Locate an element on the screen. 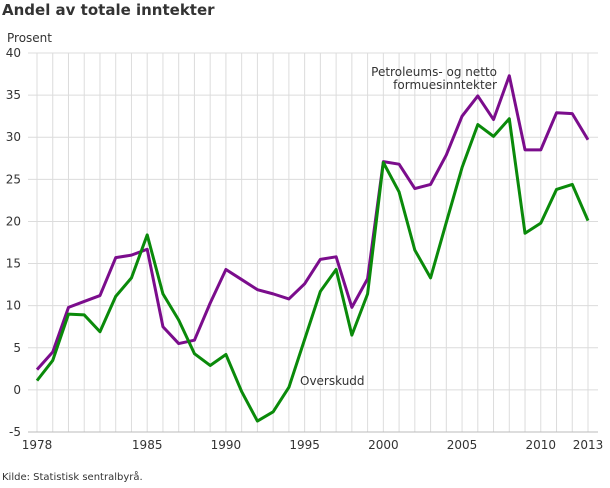 The height and width of the screenshot is (488, 610). series-label-petroleum: formuesinntekter is located at coordinates (445, 85).